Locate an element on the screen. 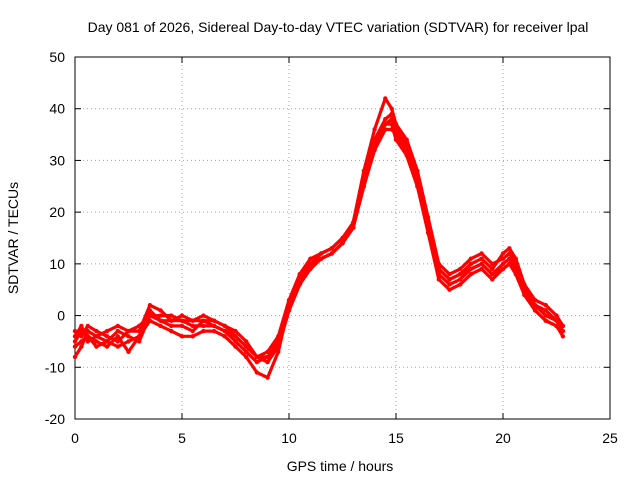 This screenshot has height=480, width=640. x-tick-label: 10 is located at coordinates (289, 438).